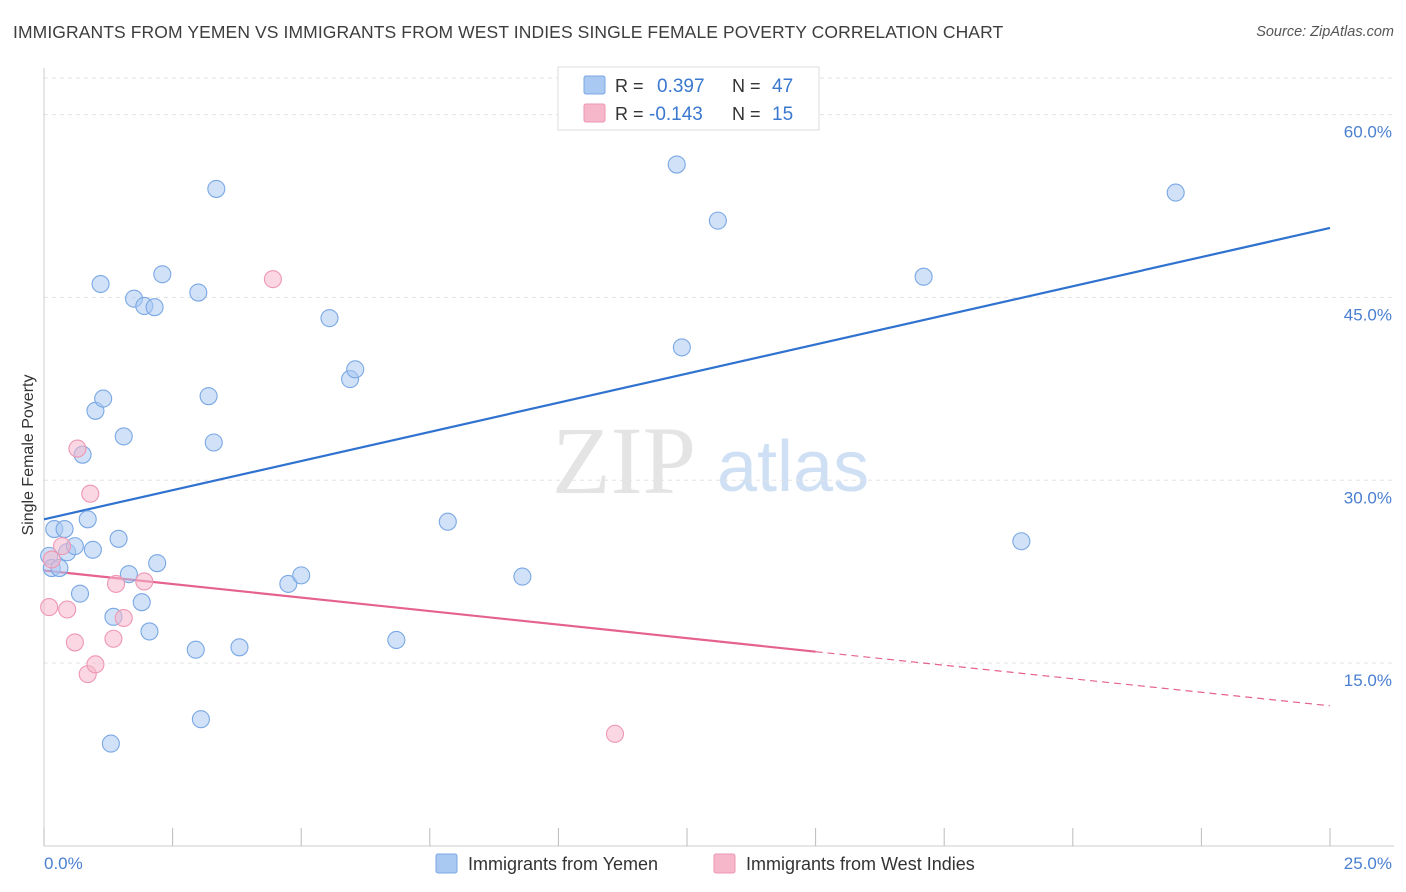 The image size is (1406, 892). I want to click on watermark-zip: ZIP, so click(624, 460).